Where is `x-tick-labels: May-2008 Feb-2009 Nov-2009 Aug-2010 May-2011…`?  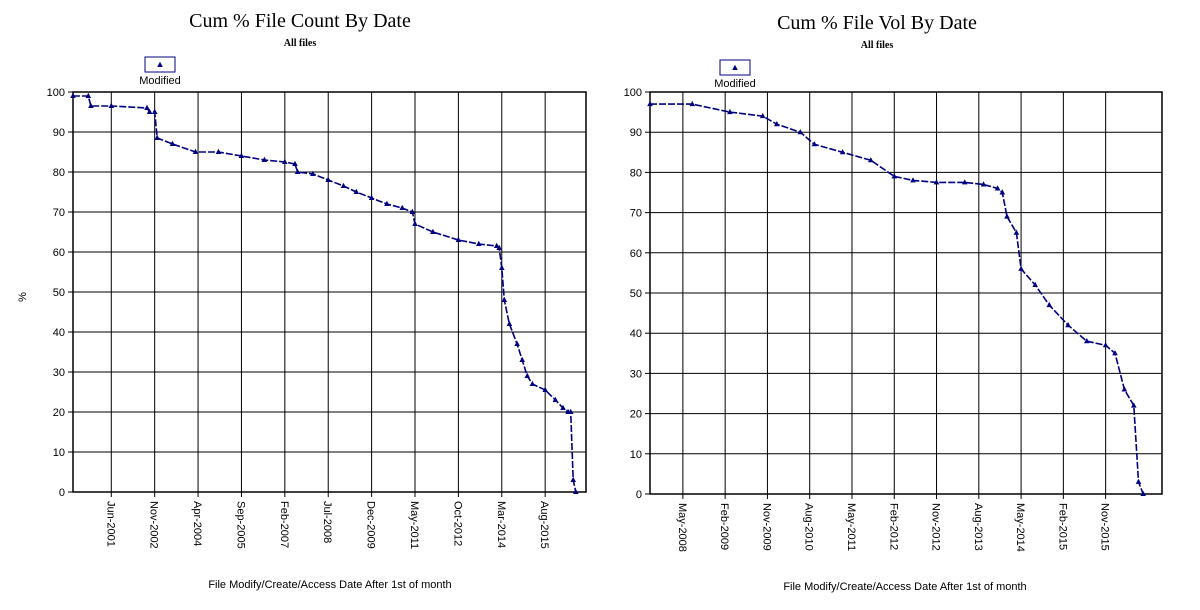 x-tick-labels: May-2008 Feb-2009 Nov-2009 Aug-2010 May-2011… is located at coordinates (893, 527).